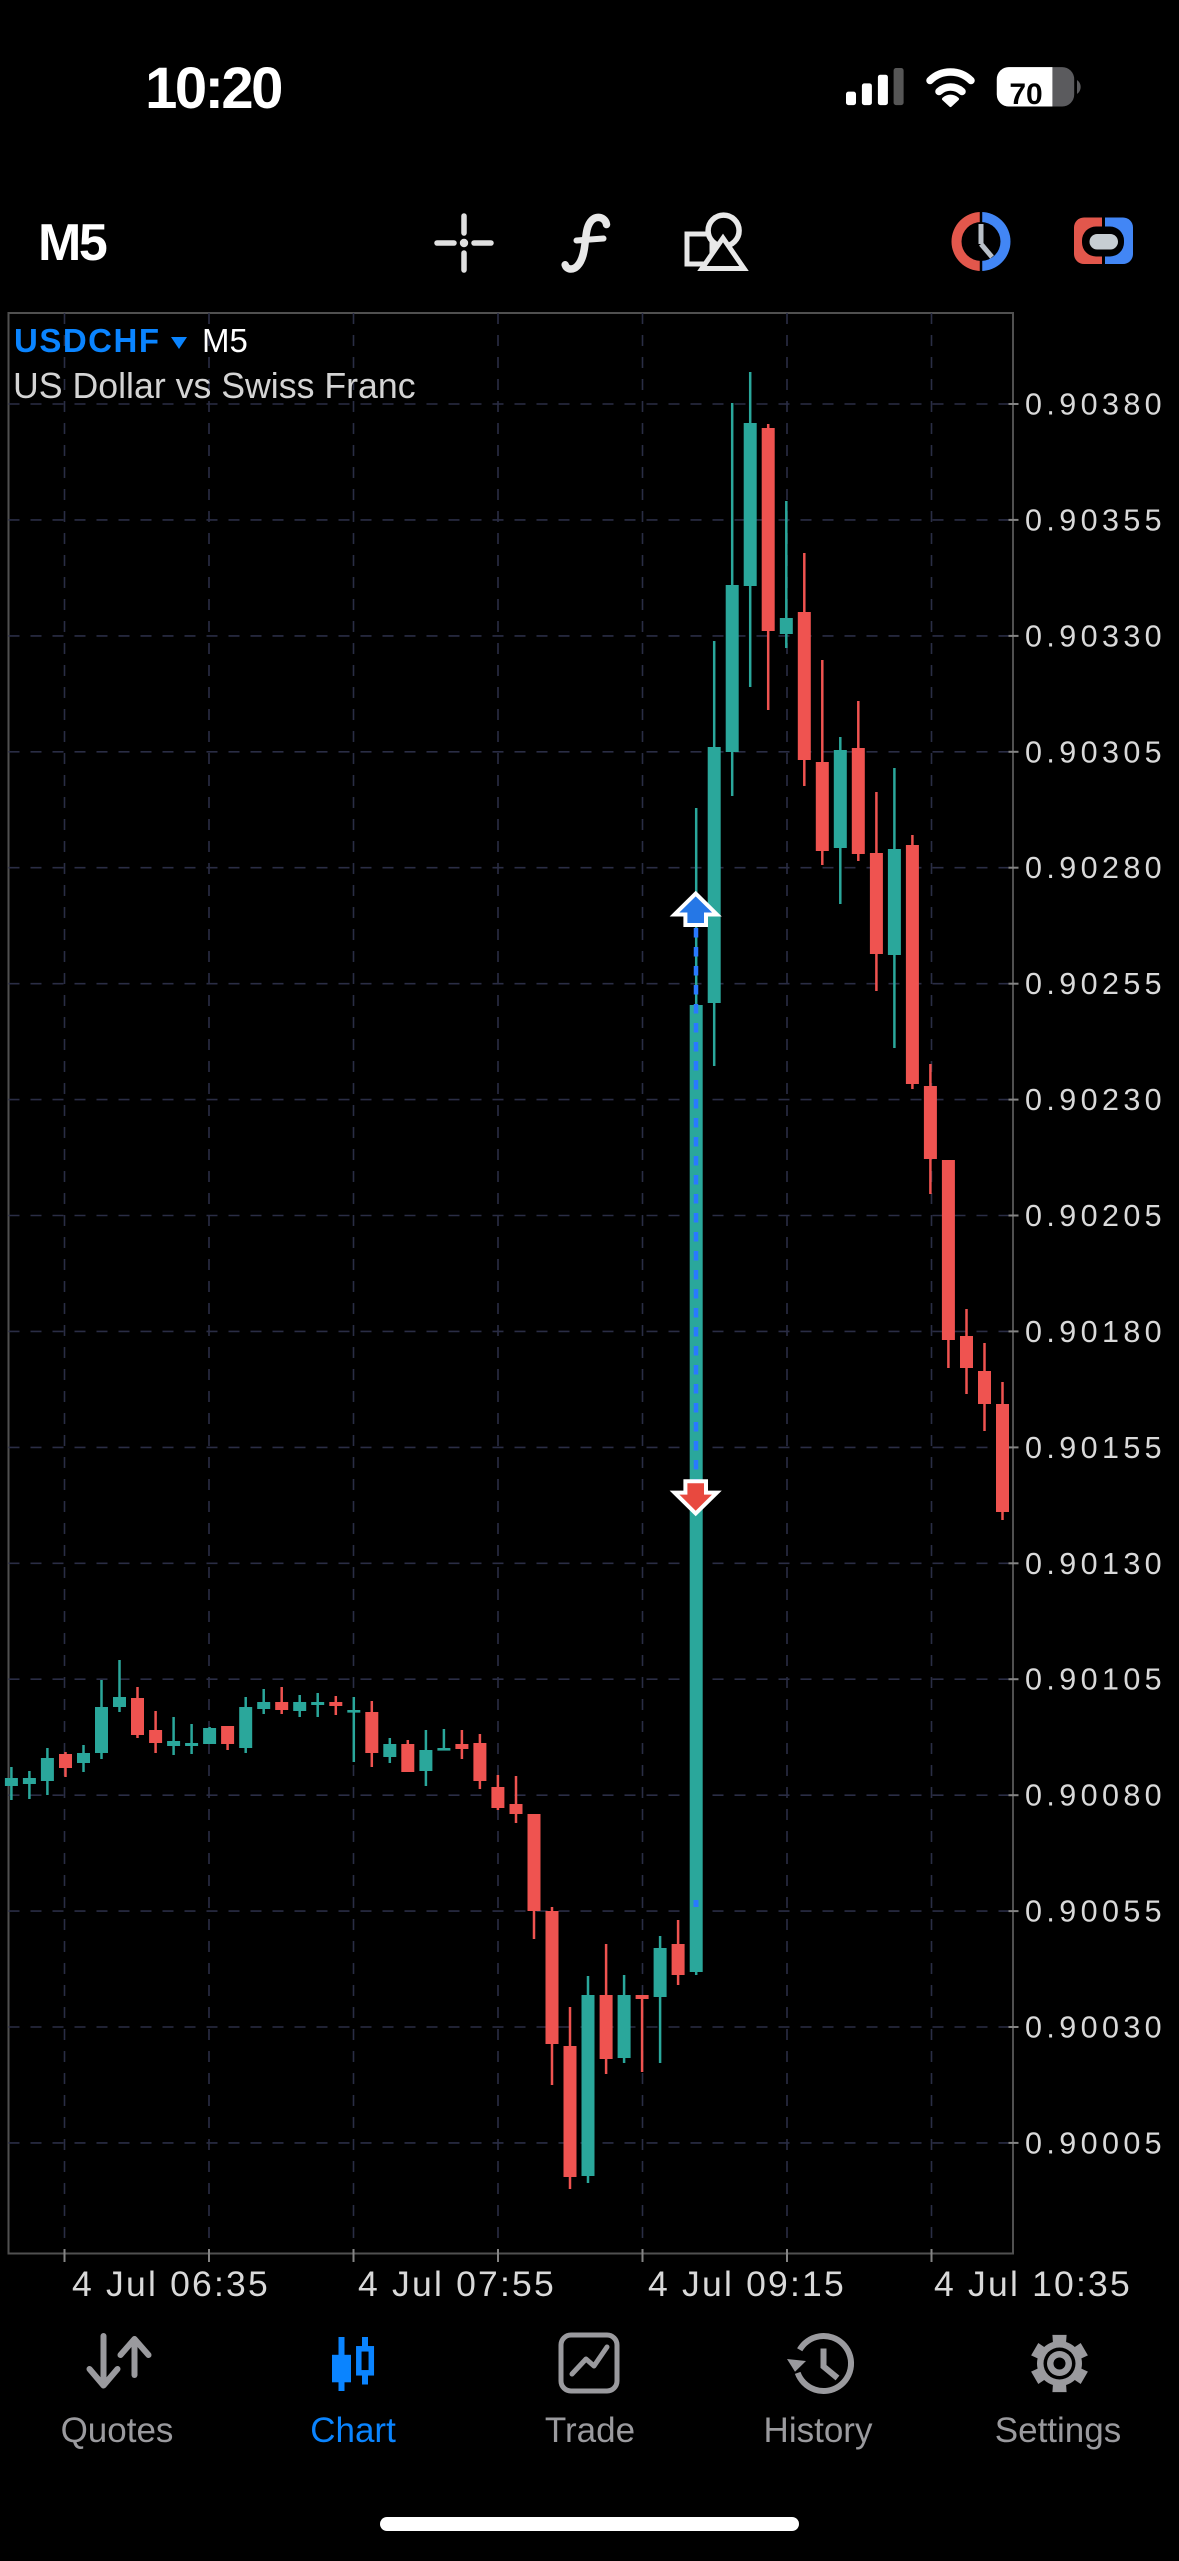  What do you see at coordinates (1095, 636) in the screenshot?
I see `svg-text: 0.90330` at bounding box center [1095, 636].